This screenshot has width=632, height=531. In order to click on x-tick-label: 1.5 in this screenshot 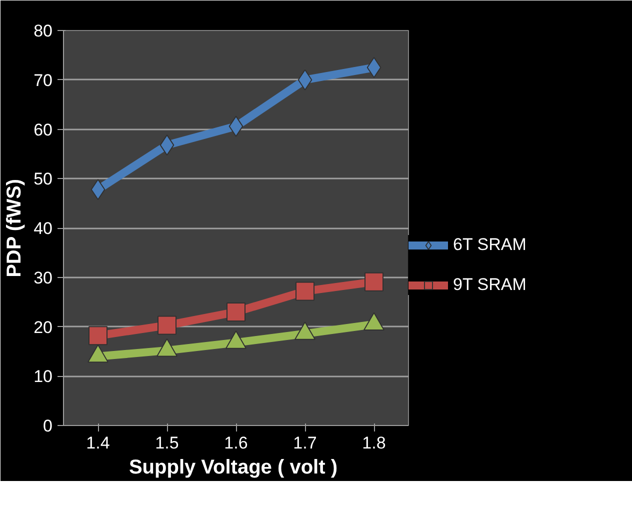, I will do `click(167, 443)`.